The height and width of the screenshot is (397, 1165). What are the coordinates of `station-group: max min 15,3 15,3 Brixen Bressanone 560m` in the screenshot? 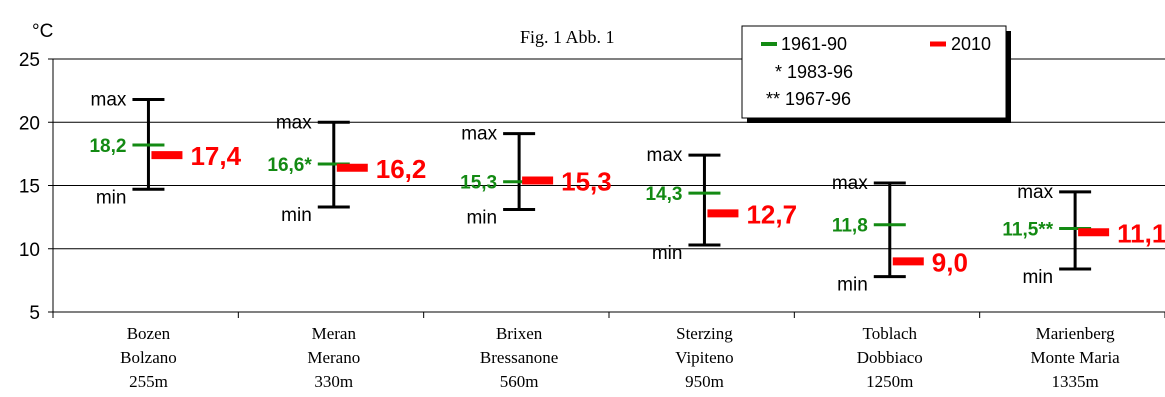 It's located at (536, 257).